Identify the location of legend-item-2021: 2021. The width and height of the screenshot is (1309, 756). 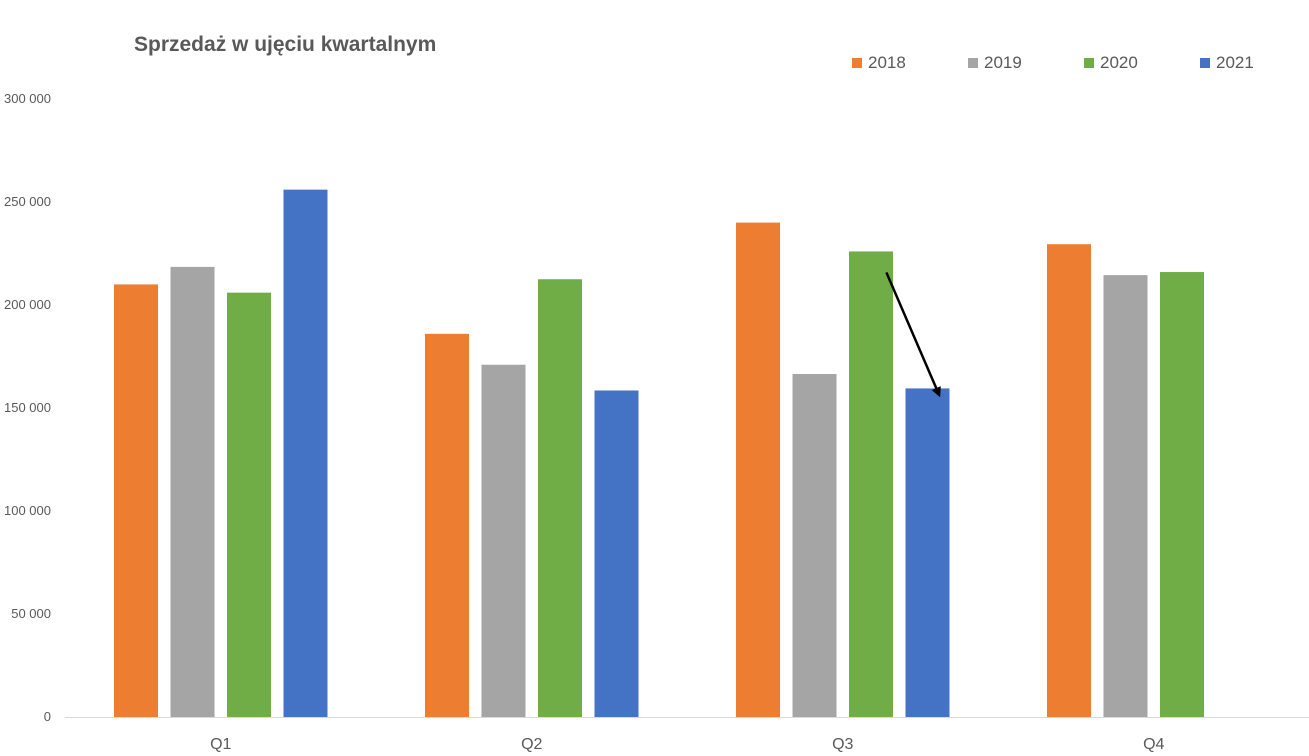
(1254, 63).